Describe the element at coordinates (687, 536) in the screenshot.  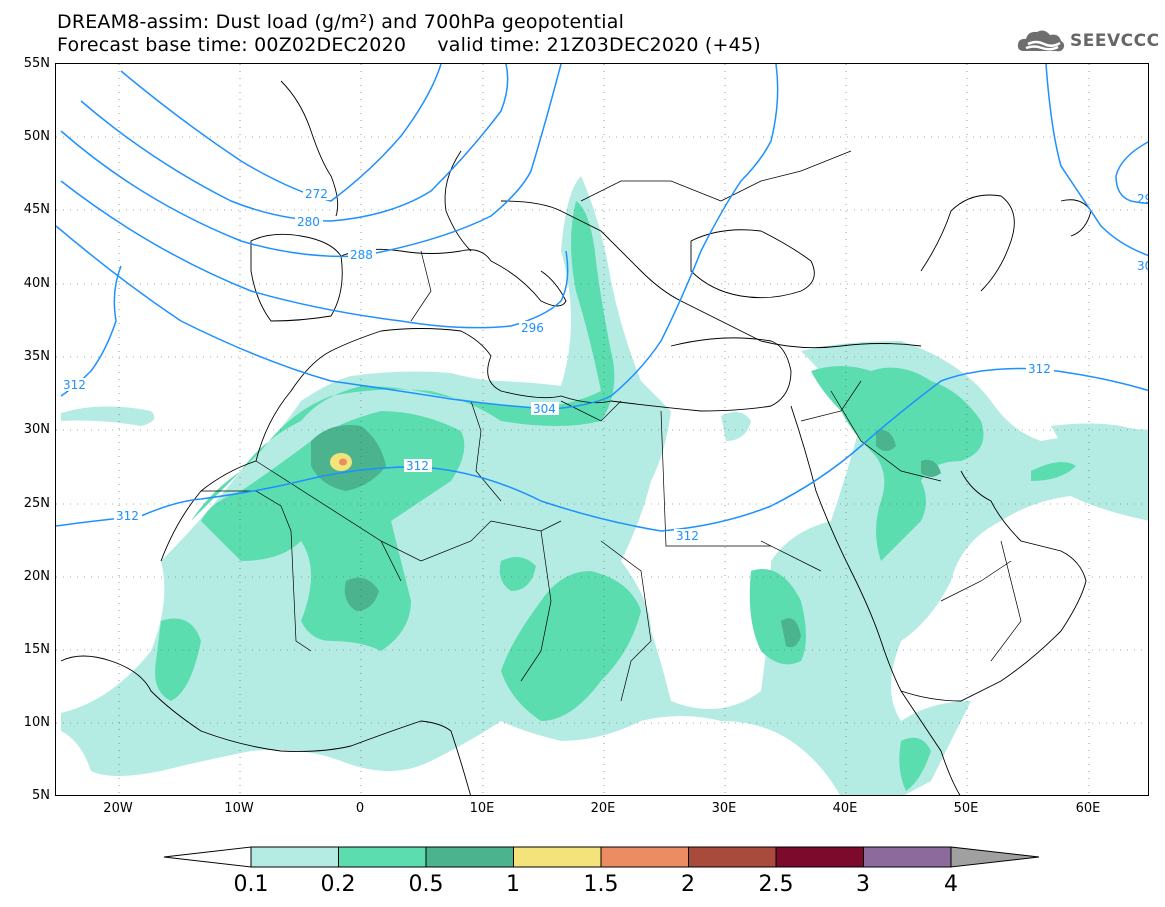
I see `contour-label-312-c: 312` at that location.